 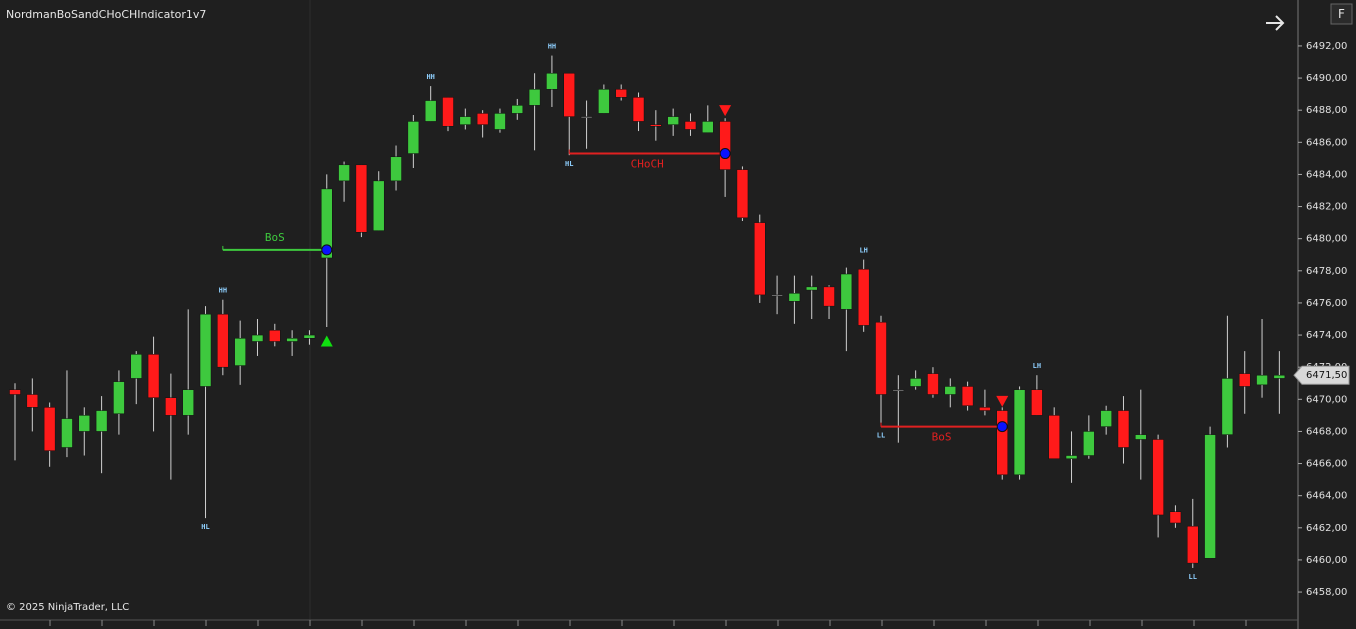 What do you see at coordinates (1326, 528) in the screenshot?
I see `y-tick-label: 6462,00` at bounding box center [1326, 528].